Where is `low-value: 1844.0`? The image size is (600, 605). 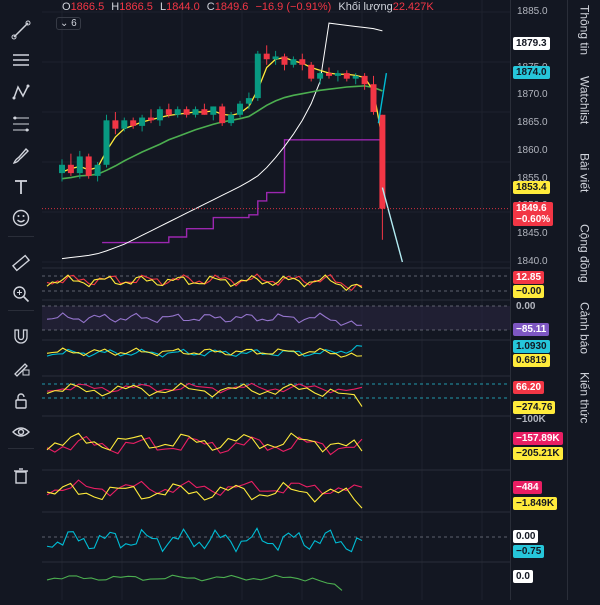 low-value: 1844.0 is located at coordinates (183, 7).